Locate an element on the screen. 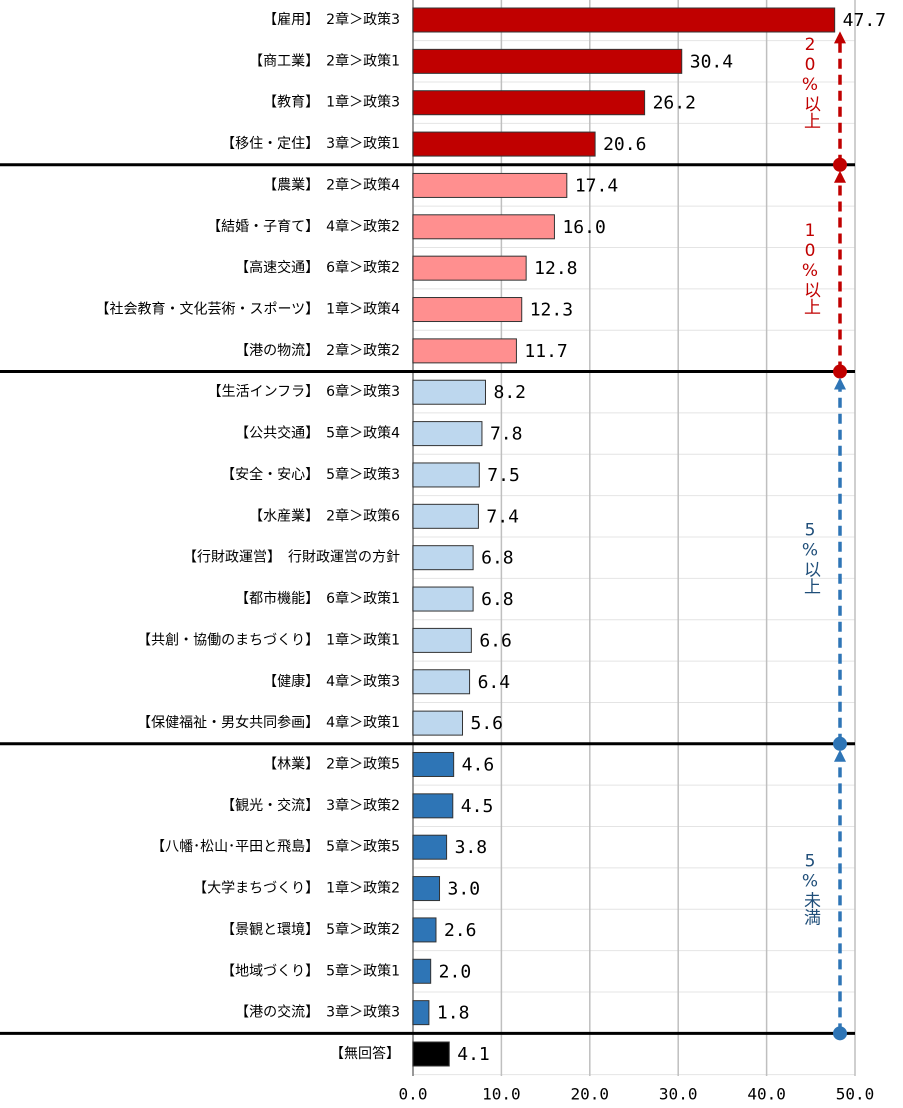 The height and width of the screenshot is (1108, 903). category-label: 【無回答】 is located at coordinates (365, 1053).